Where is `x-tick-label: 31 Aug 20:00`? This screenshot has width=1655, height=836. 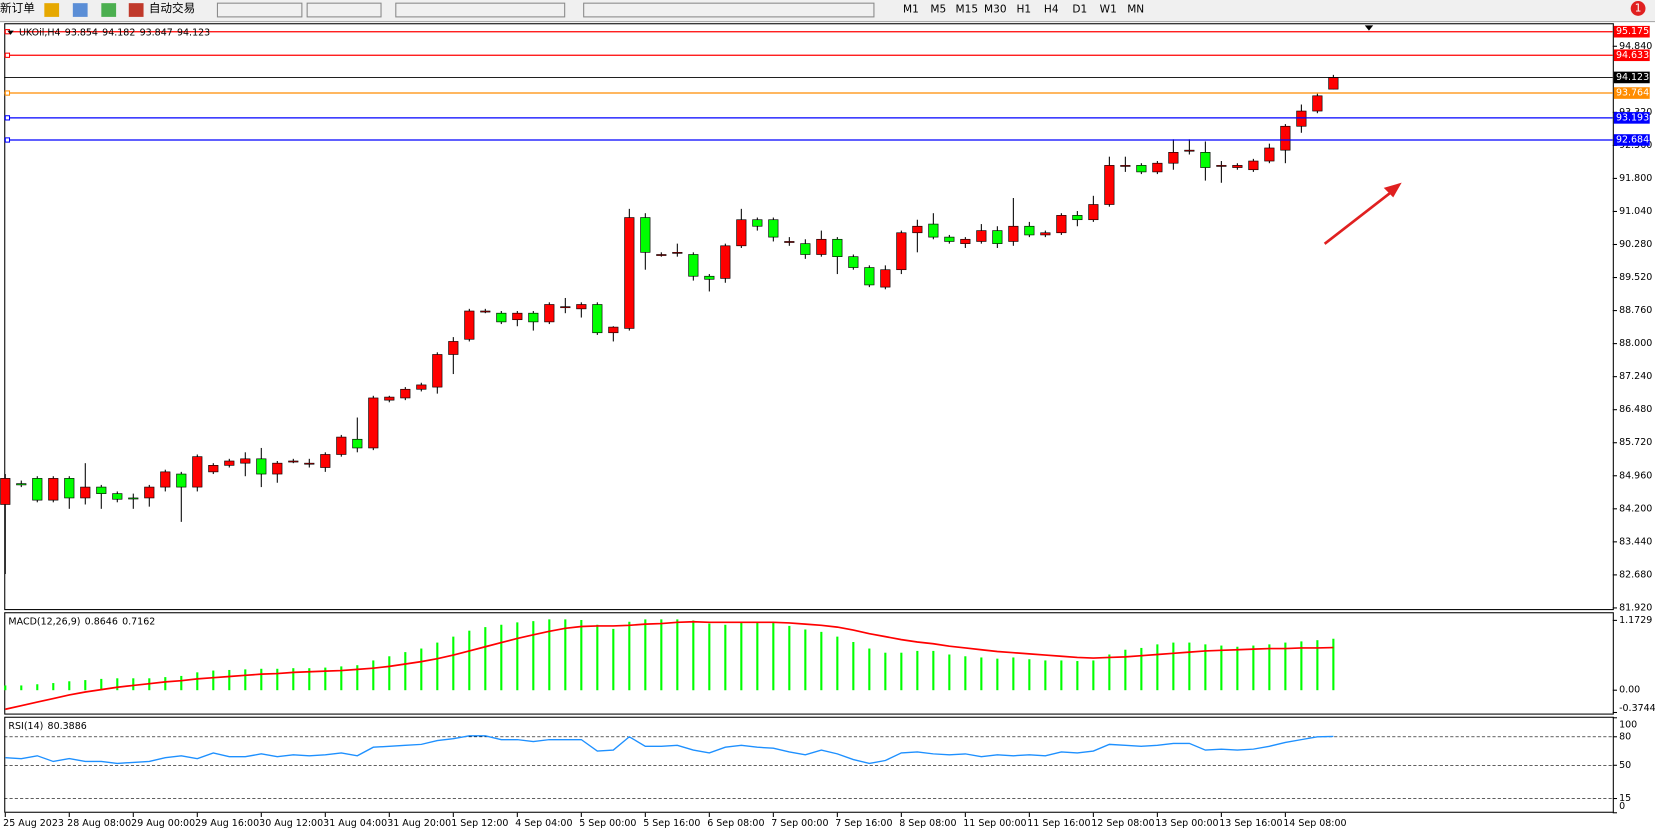 x-tick-label: 31 Aug 20:00 is located at coordinates (419, 823).